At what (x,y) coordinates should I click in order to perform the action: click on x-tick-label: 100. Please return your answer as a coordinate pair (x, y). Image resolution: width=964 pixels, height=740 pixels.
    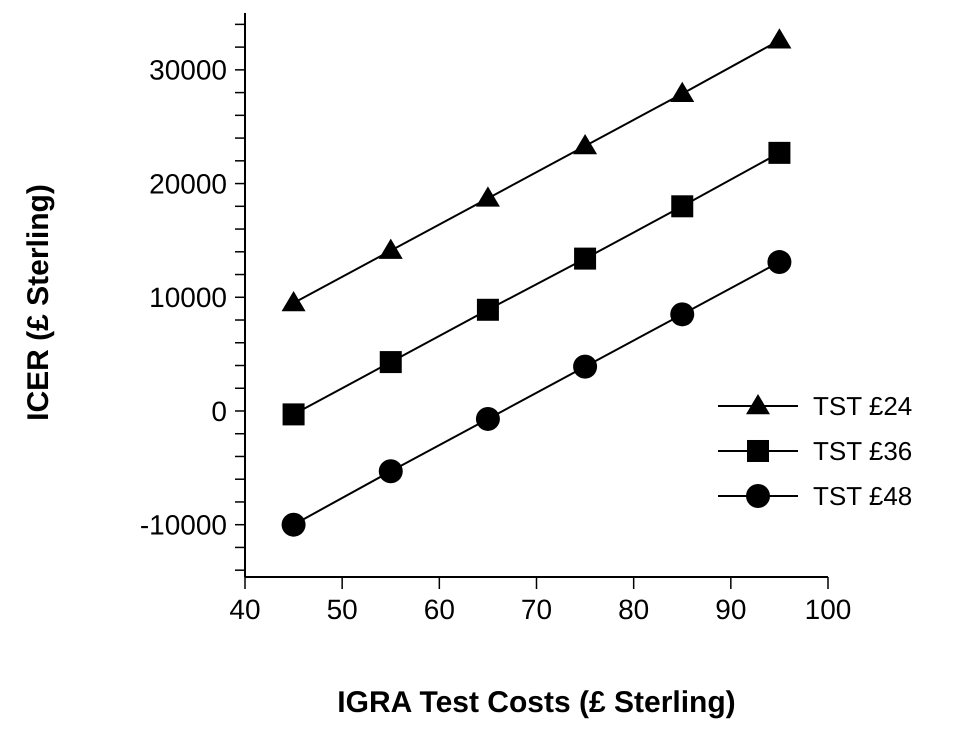
    Looking at the image, I should click on (828, 609).